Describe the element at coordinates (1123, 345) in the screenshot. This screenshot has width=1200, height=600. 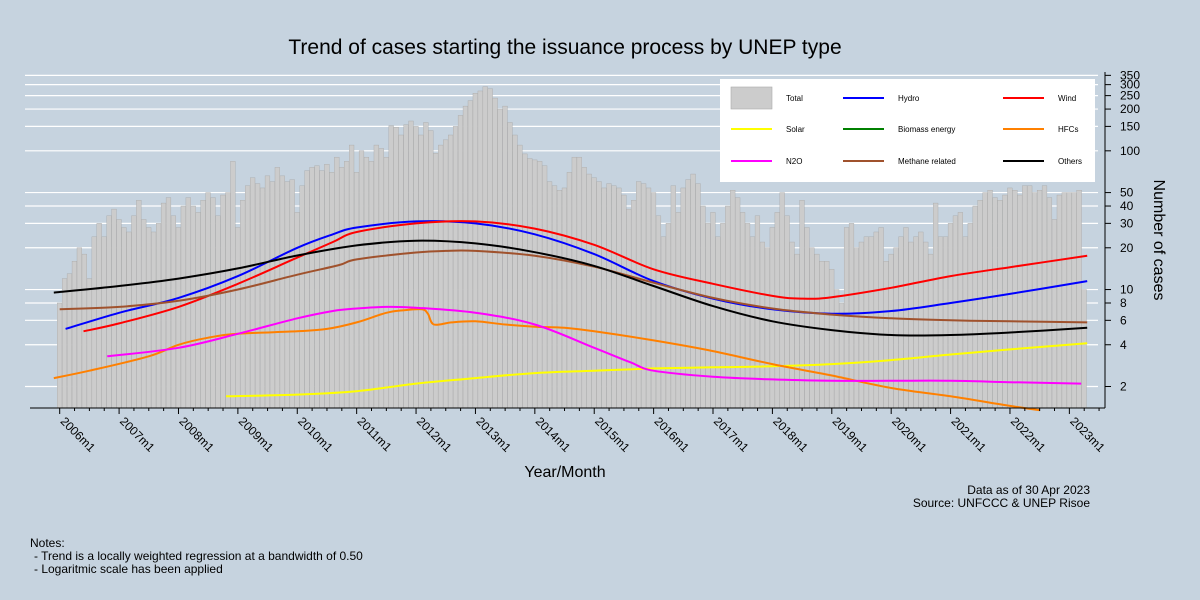
I see `y-tick-label: 4` at that location.